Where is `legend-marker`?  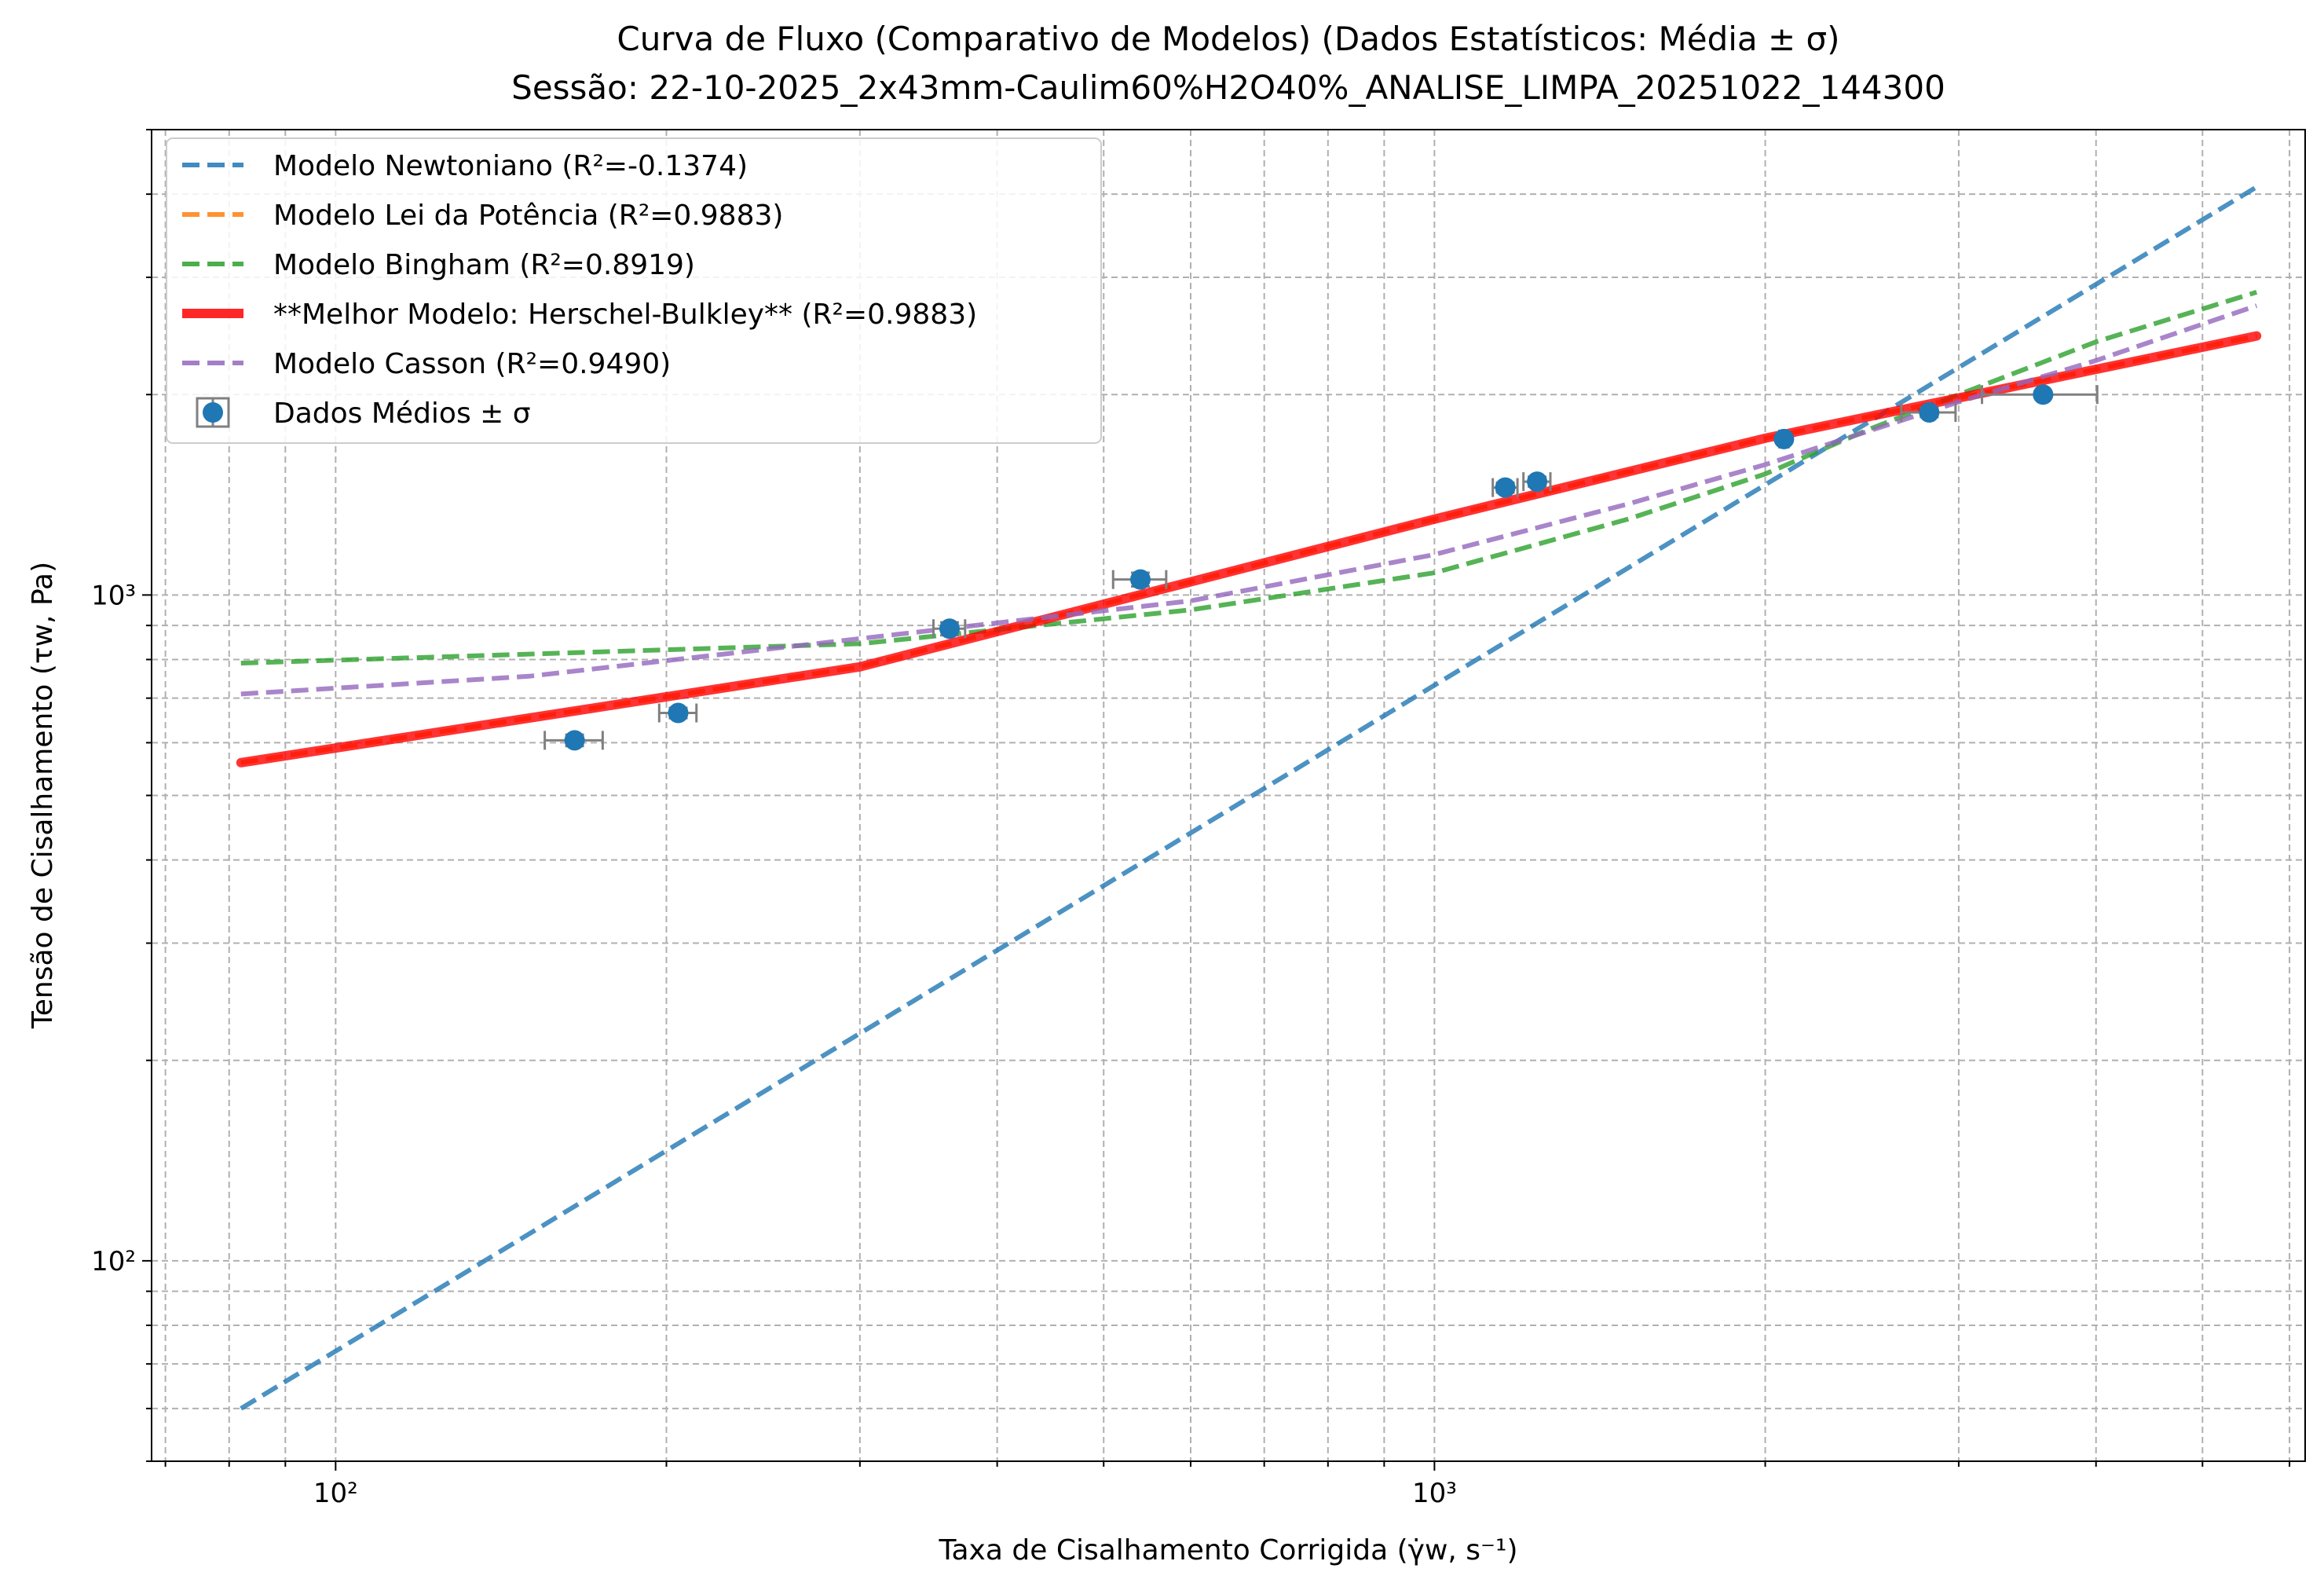 legend-marker is located at coordinates (213, 412).